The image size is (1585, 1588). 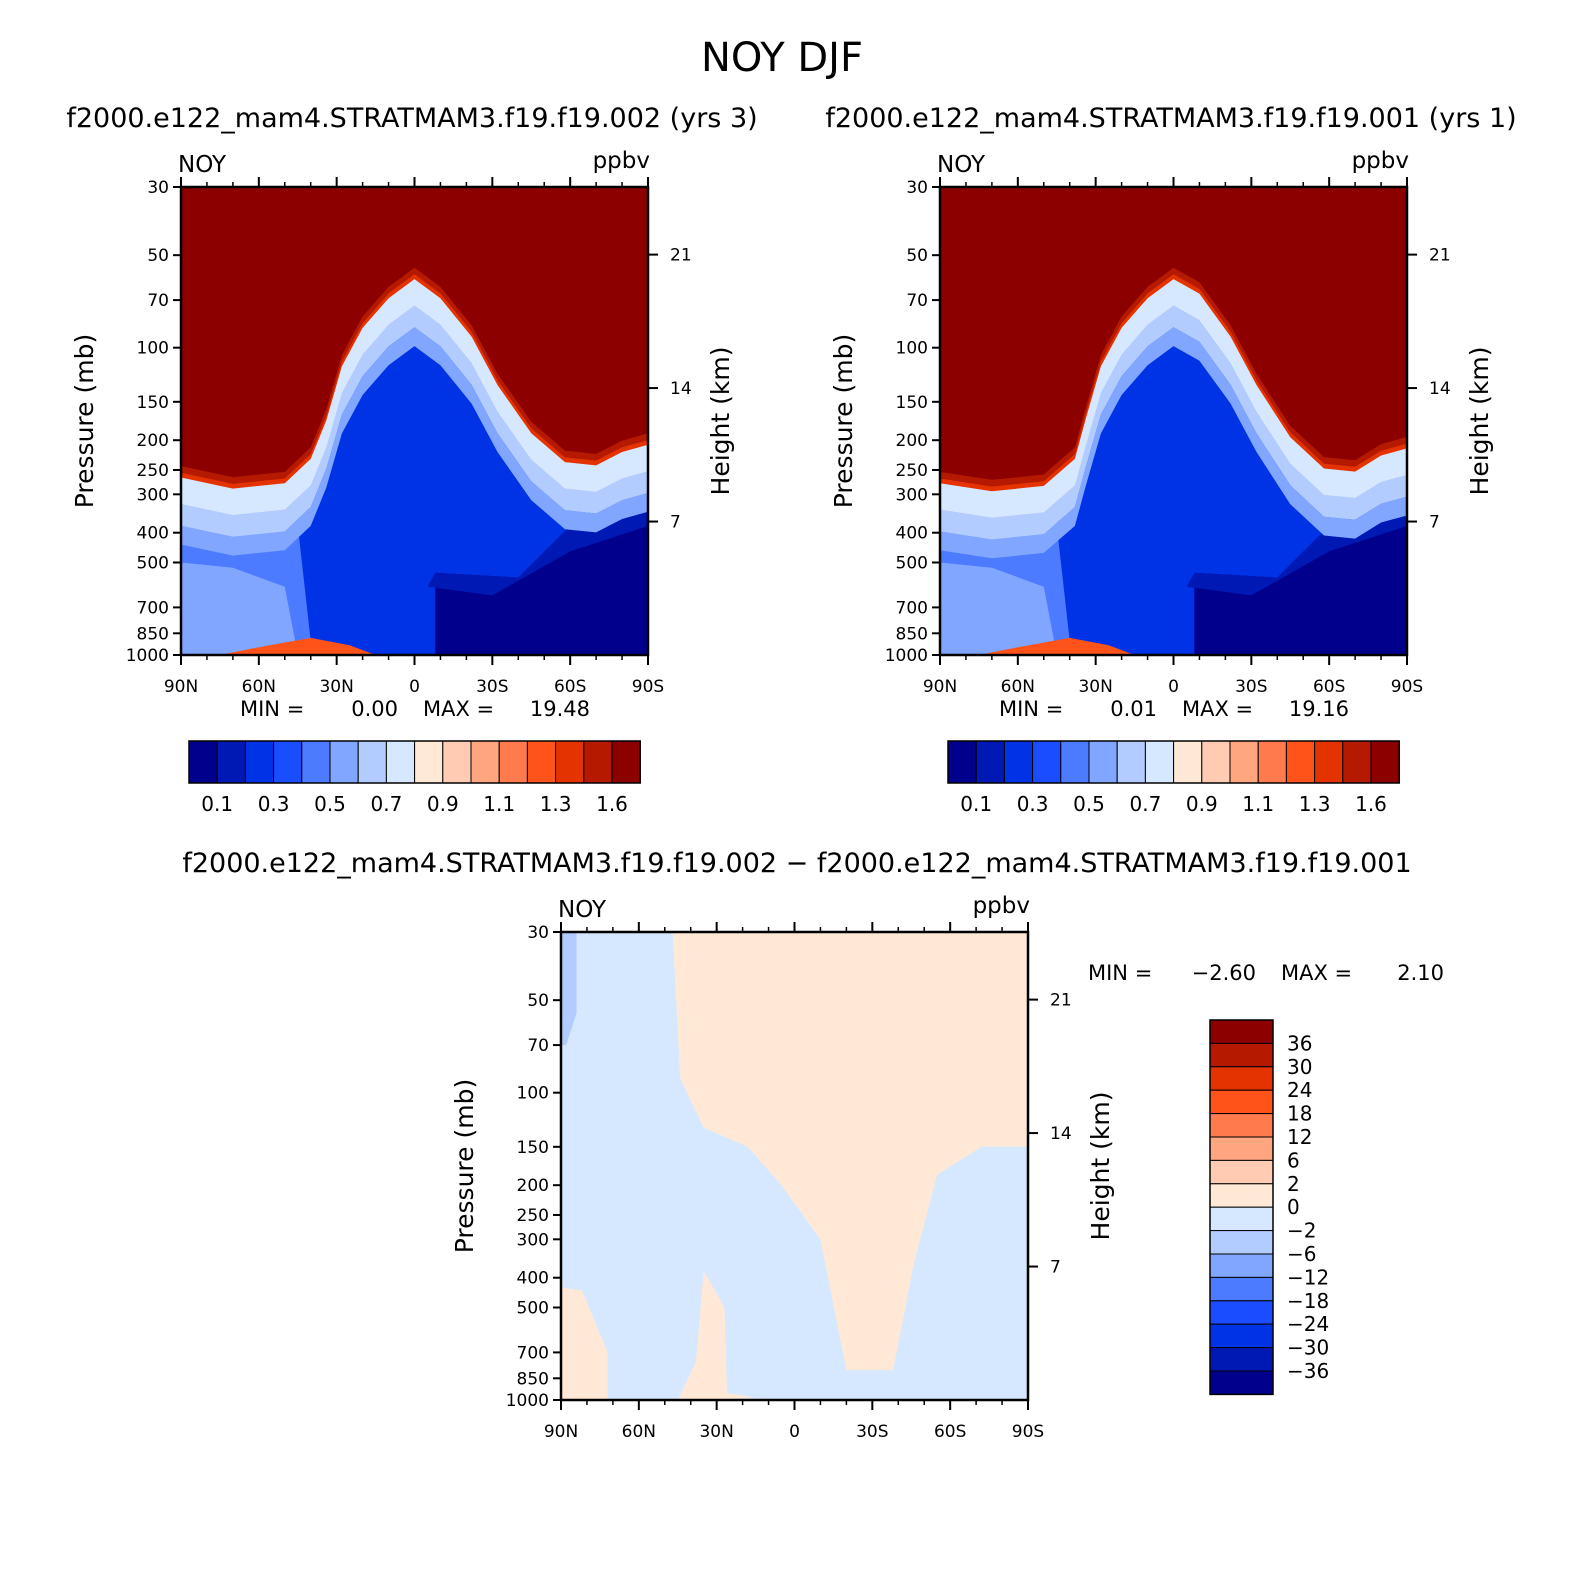 I want to click on colorbar-label: 24, so click(x=1299, y=1090).